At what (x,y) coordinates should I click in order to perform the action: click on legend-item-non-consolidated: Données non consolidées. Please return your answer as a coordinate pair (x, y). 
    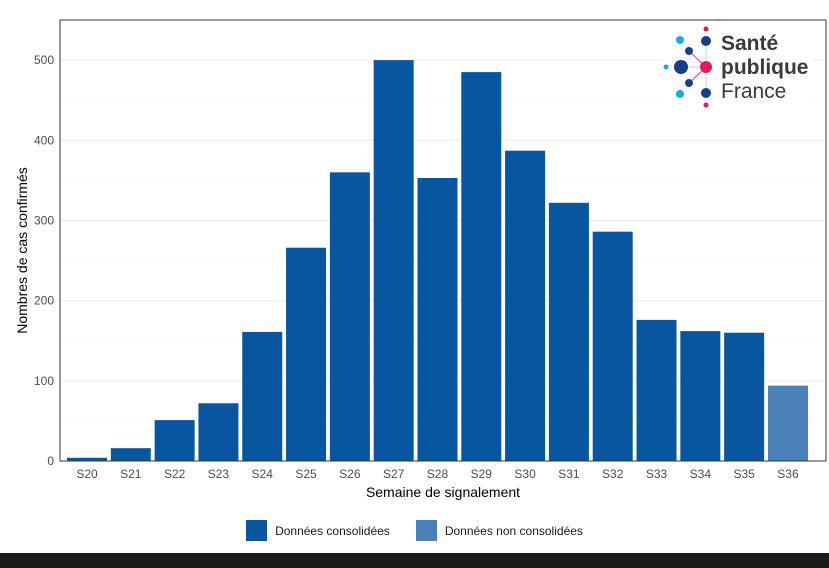
    Looking at the image, I should click on (499, 530).